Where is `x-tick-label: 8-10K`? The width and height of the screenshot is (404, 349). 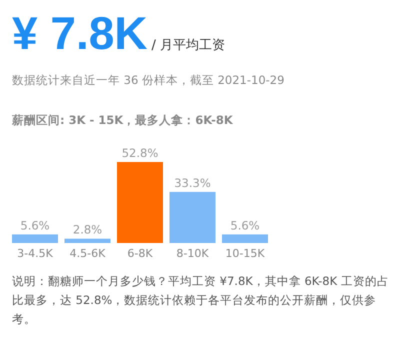
x-tick-label: 8-10K is located at coordinates (193, 253).